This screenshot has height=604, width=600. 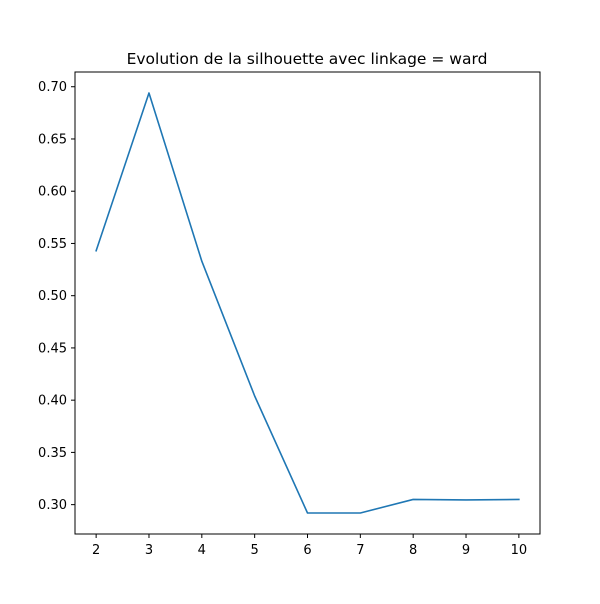 What do you see at coordinates (52, 348) in the screenshot?
I see `y-tick-label: 0.45` at bounding box center [52, 348].